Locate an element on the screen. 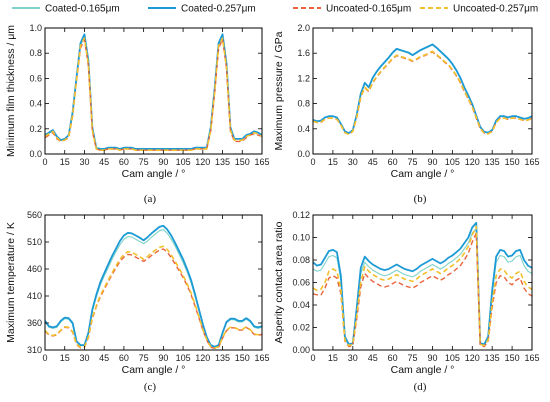  legend-label: Coated-0.165μm is located at coordinates (82, 9).